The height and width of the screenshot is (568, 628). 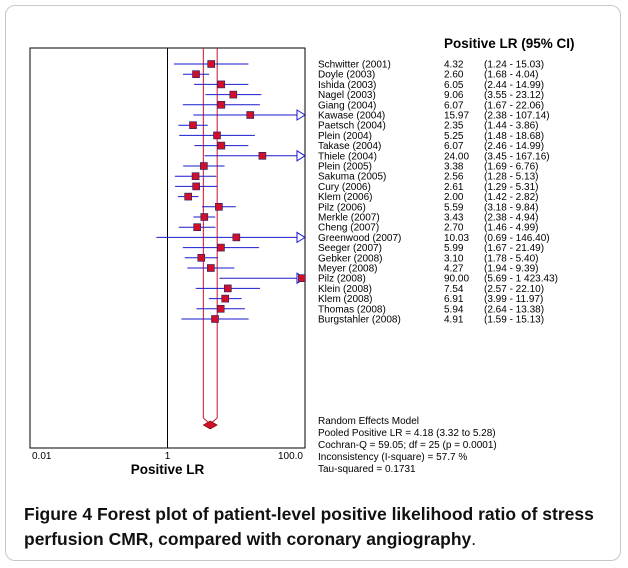 I want to click on study-ci-value: (1.67 - 21.49), so click(x=514, y=248).